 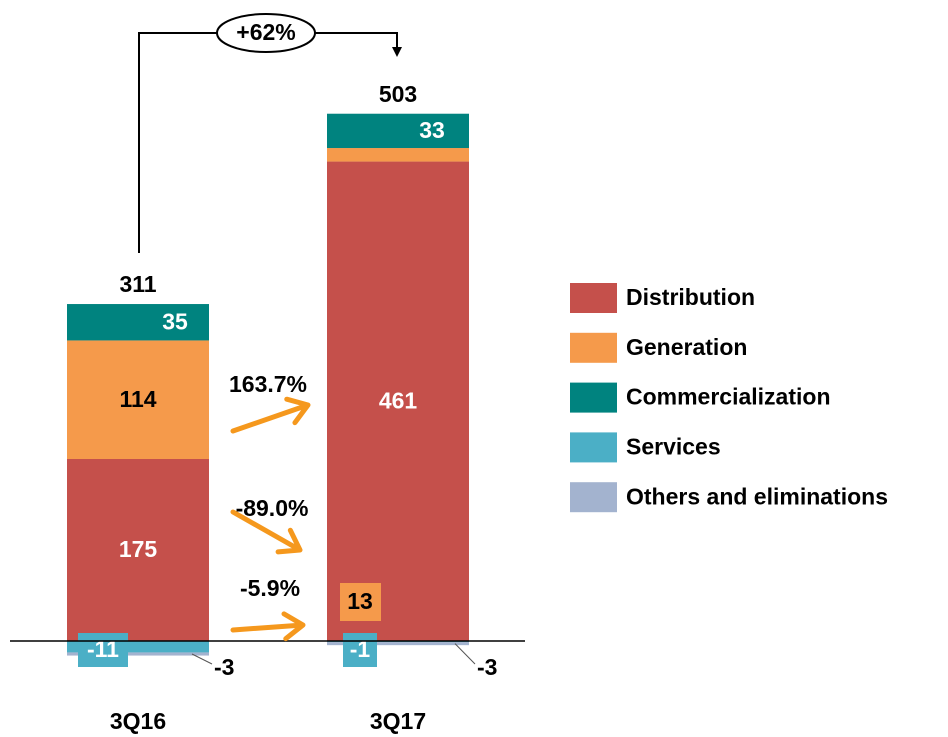 I want to click on growth-label: +62%, so click(x=265, y=32).